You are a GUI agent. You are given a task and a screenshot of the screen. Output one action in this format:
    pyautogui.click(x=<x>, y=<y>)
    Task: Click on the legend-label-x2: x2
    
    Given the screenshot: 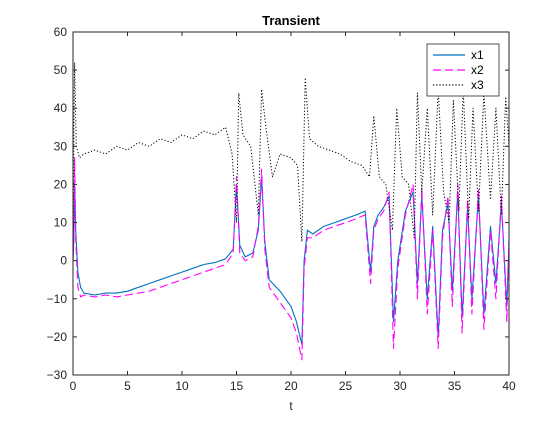 What is the action you would take?
    pyautogui.click(x=477, y=70)
    